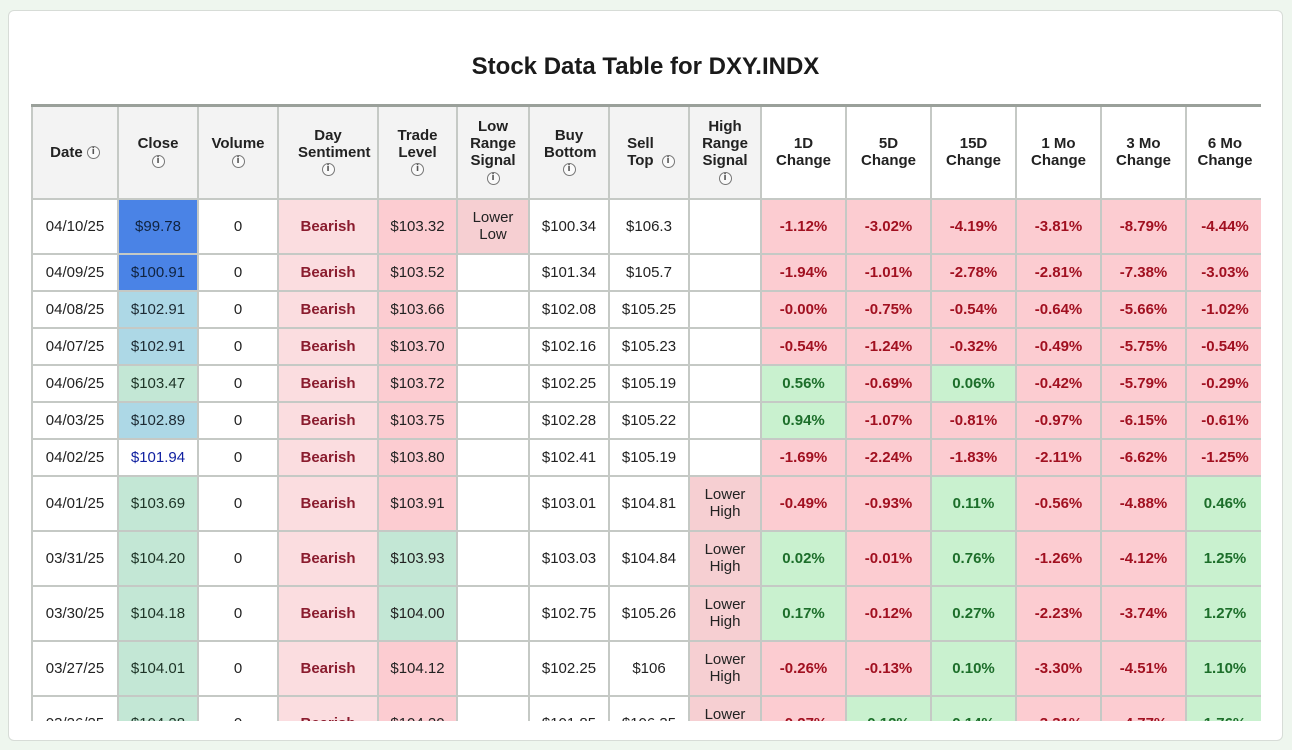 The image size is (1292, 750). I want to click on change-1d-cell: -0.27%, so click(803, 707).